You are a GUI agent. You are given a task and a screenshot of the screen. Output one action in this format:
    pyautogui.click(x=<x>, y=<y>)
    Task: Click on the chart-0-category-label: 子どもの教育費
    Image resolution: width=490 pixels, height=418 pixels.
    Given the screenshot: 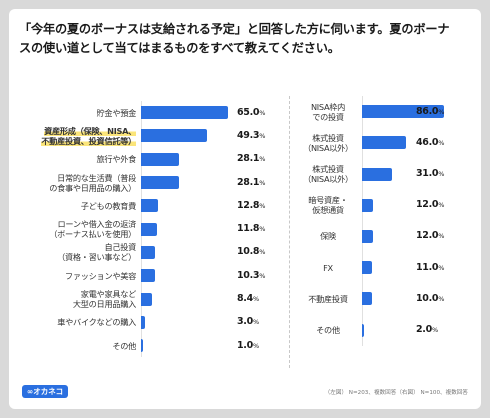 What is the action you would take?
    pyautogui.click(x=83, y=205)
    